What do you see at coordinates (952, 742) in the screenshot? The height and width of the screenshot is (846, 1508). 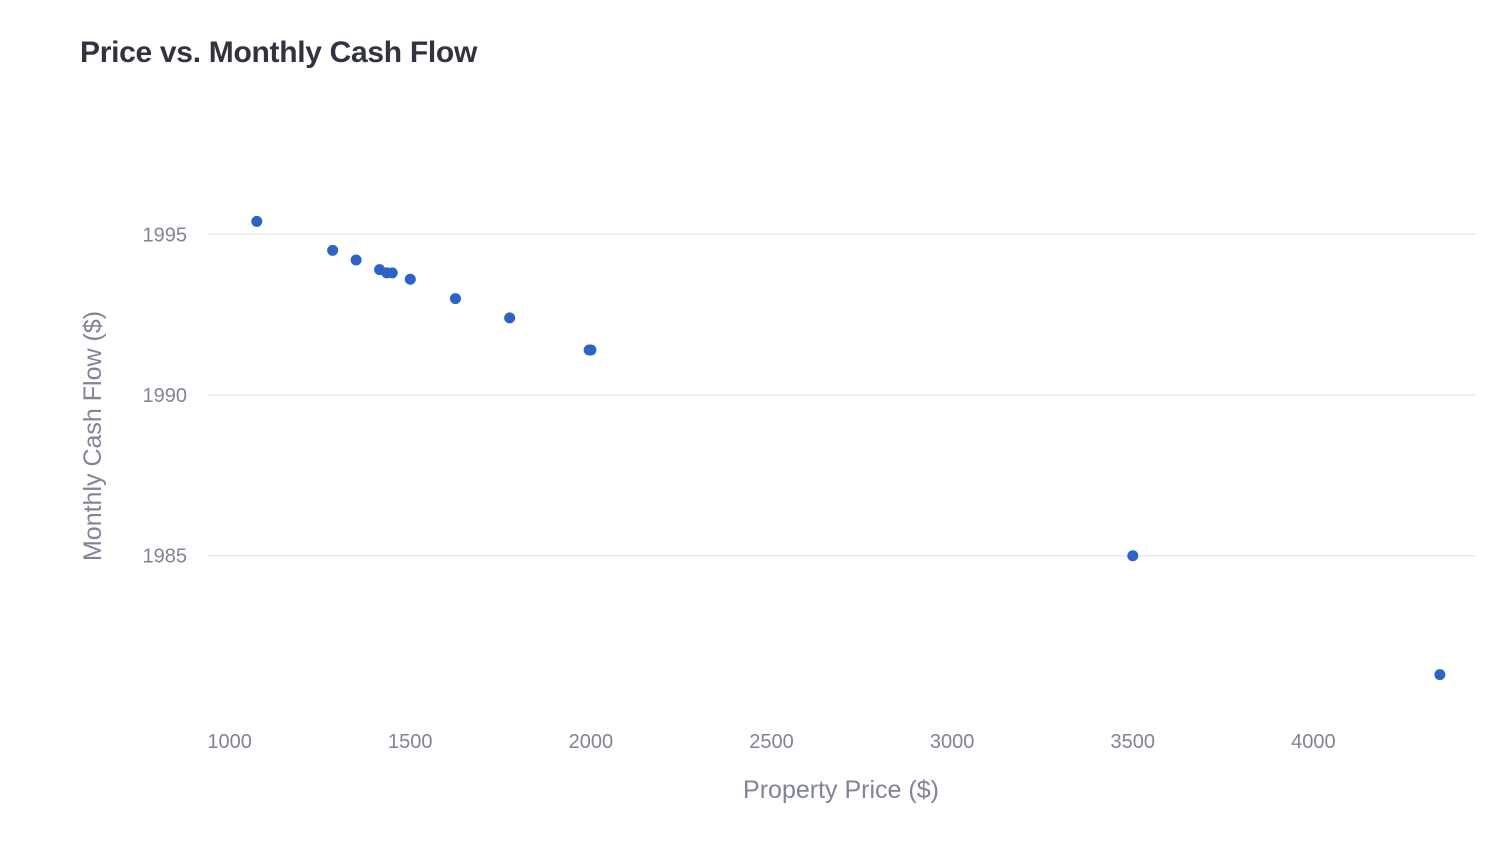 I see `x-tick-label: 3000` at bounding box center [952, 742].